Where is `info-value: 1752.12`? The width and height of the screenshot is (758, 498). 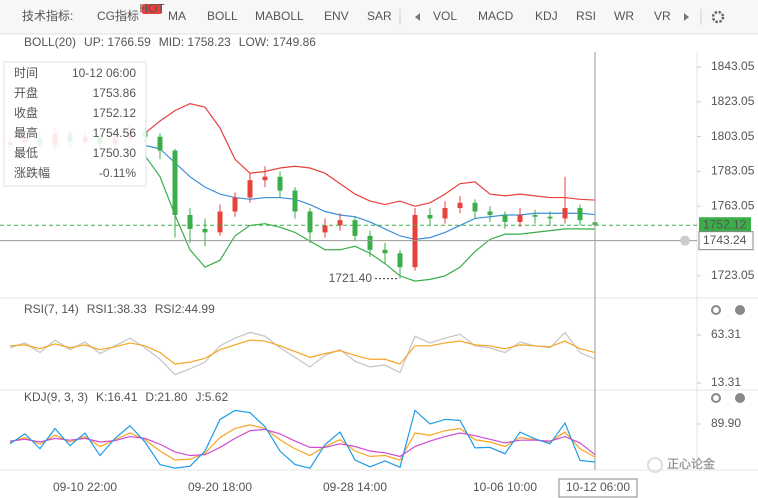
info-value: 1752.12 is located at coordinates (115, 113).